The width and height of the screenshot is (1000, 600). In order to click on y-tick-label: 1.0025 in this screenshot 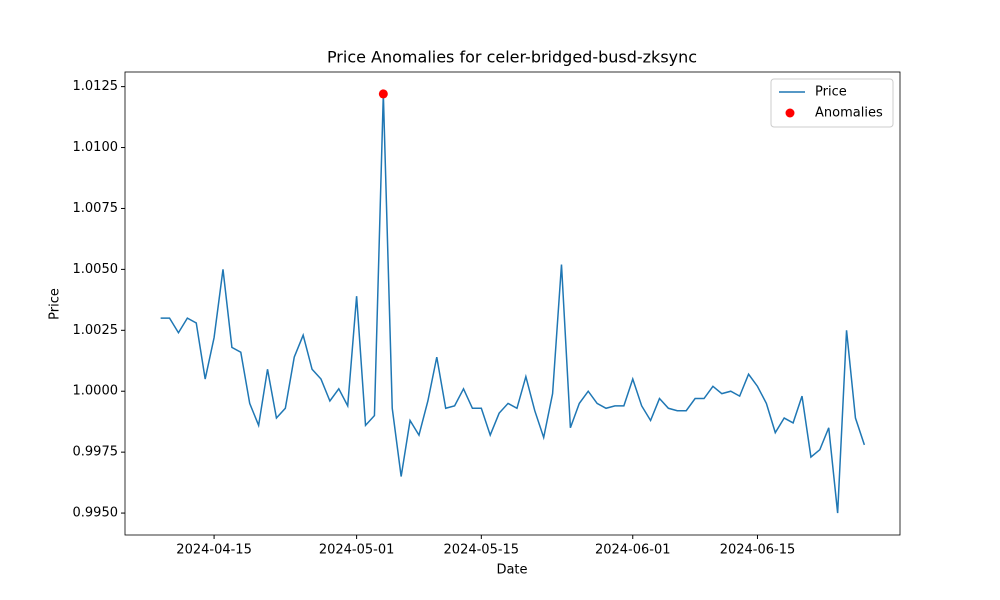, I will do `click(96, 330)`.